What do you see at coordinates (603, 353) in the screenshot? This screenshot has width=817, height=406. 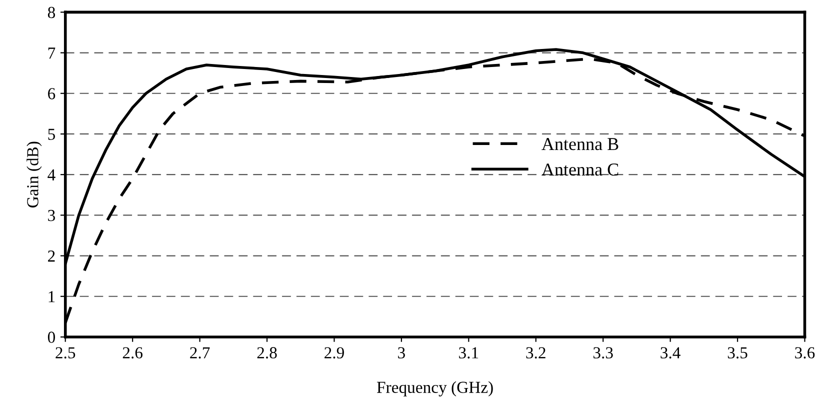 I see `x-tick-label: 3.3` at bounding box center [603, 353].